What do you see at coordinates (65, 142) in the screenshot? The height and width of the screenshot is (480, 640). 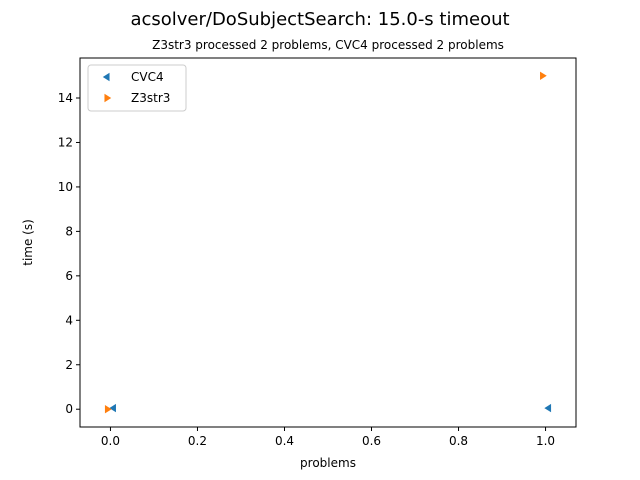 I see `y-tick-label: 12` at bounding box center [65, 142].